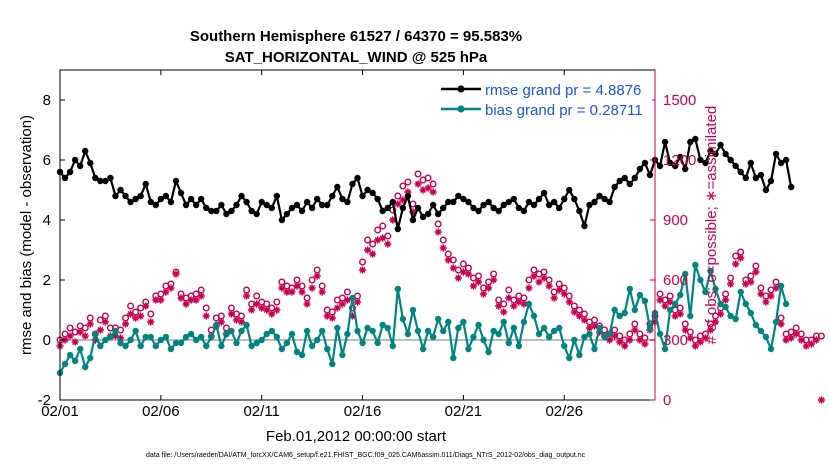 The height and width of the screenshot is (470, 830). What do you see at coordinates (564, 411) in the screenshot?
I see `x-tick-label: 02/26` at bounding box center [564, 411].